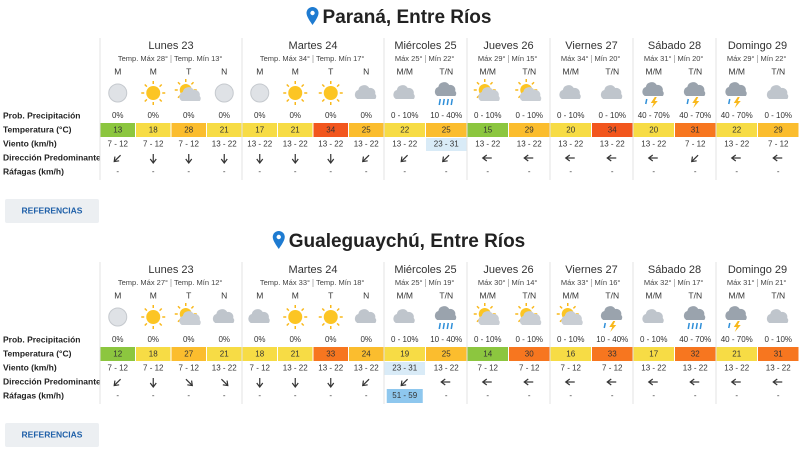 Image resolution: width=800 pixels, height=450 pixels. Describe the element at coordinates (198, 58) in the screenshot. I see `temp-min: Temp. Mín 13°` at that location.